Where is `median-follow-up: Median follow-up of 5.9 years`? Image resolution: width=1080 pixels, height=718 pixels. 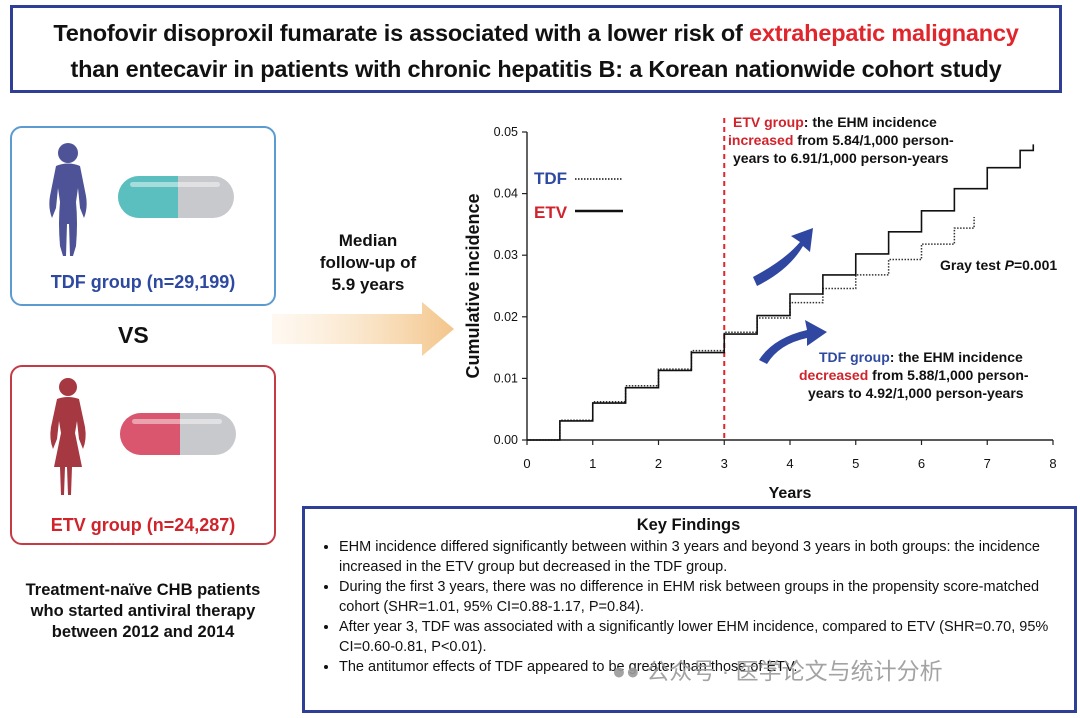
median-follow-up: Median follow-up of 5.9 years is located at coordinates (368, 262).